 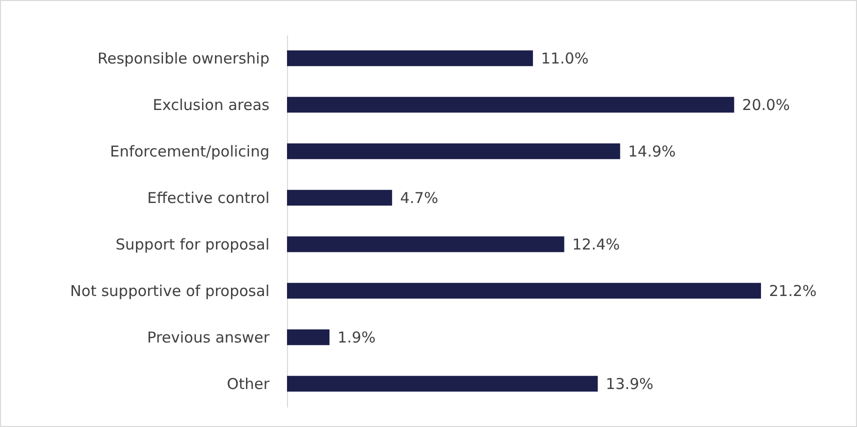 What do you see at coordinates (596, 244) in the screenshot?
I see `data-label: 12.4%` at bounding box center [596, 244].